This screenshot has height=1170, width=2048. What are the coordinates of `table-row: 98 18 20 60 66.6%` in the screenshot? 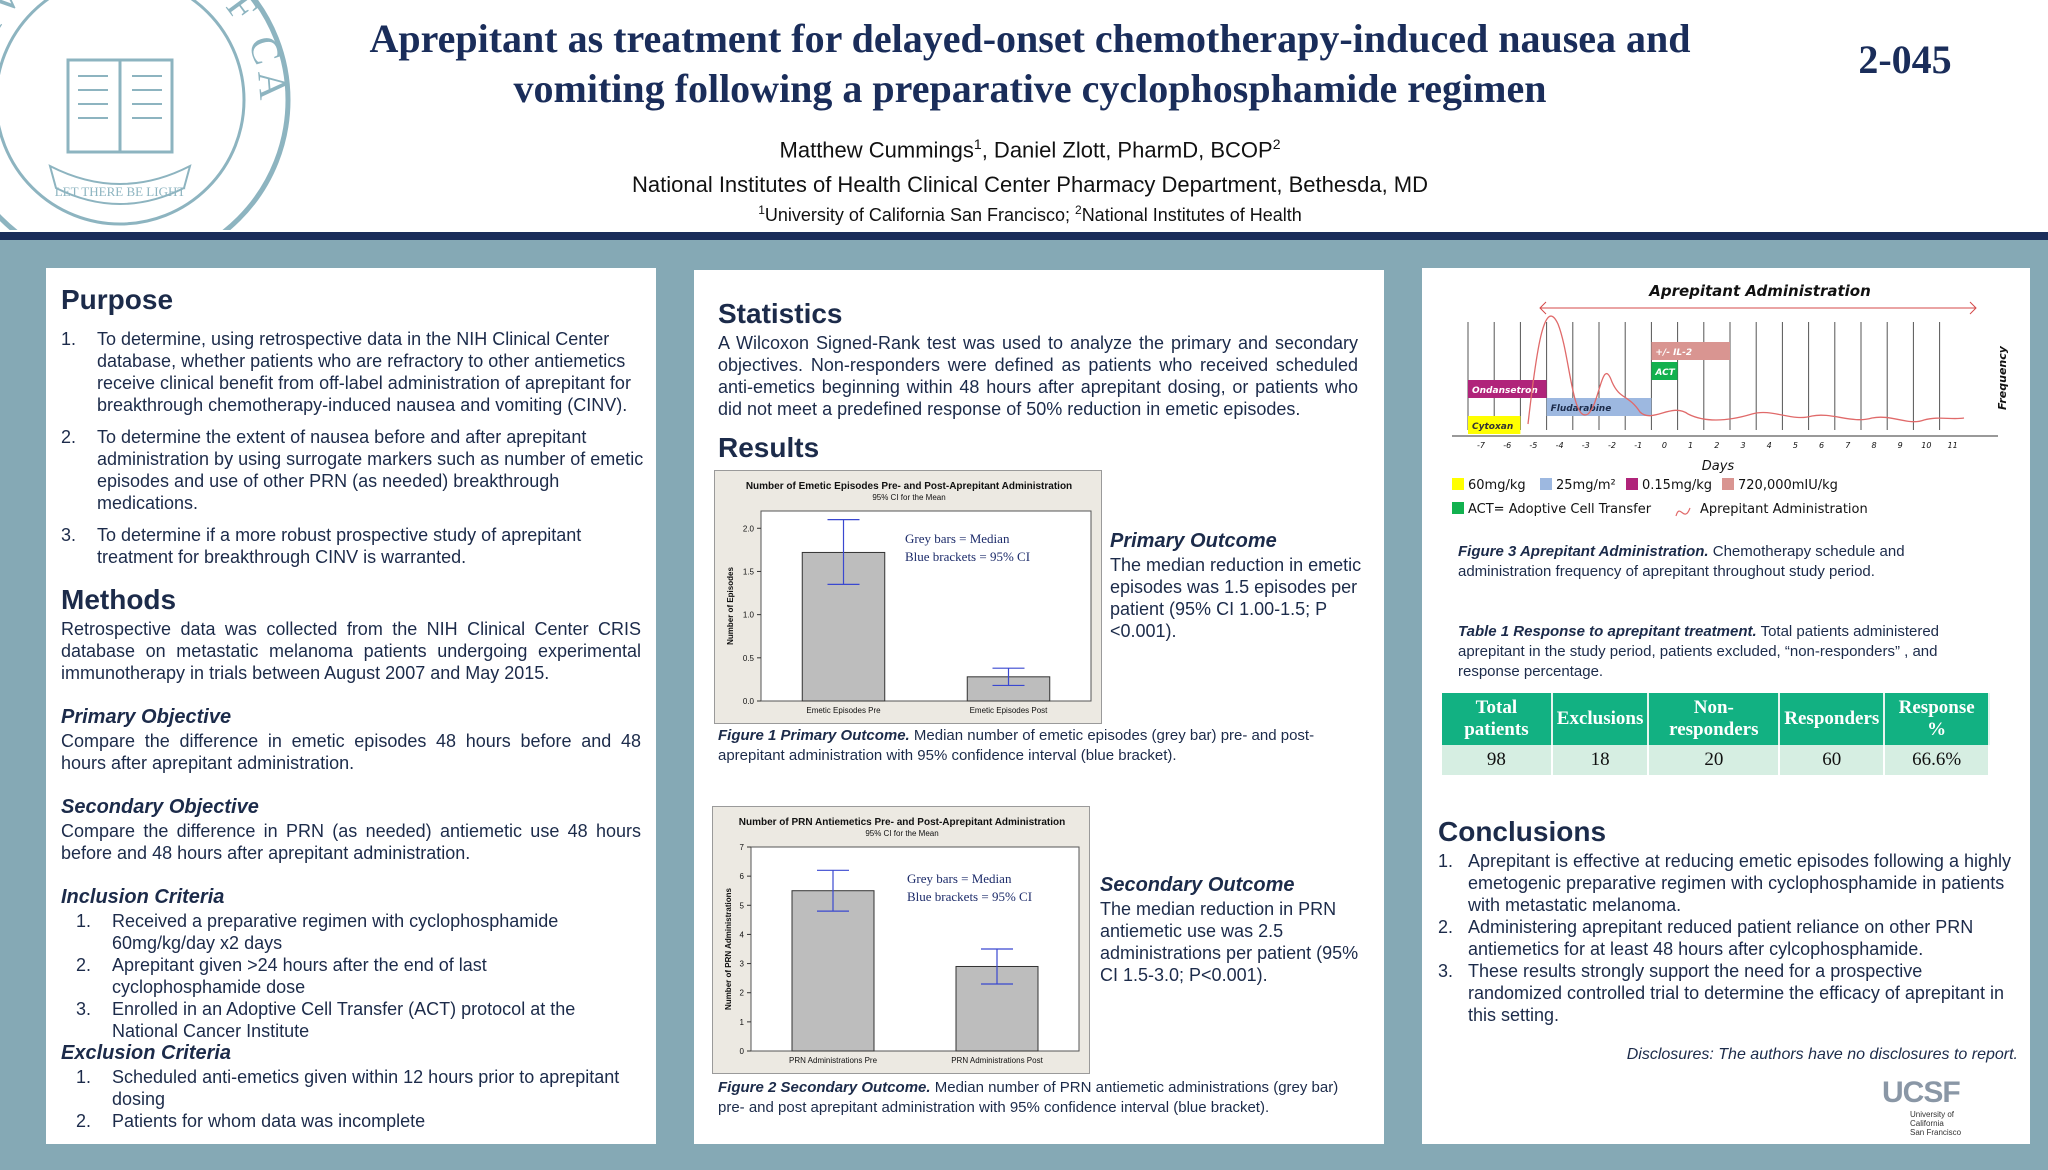 It's located at (1716, 760).